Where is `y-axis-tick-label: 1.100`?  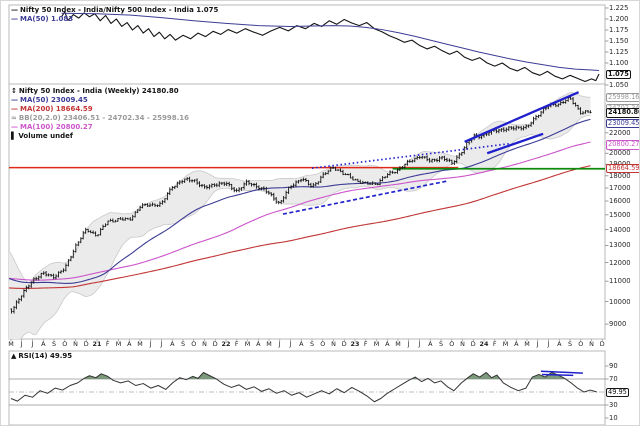 y-axis-tick-label: 1.100 is located at coordinates (619, 63).